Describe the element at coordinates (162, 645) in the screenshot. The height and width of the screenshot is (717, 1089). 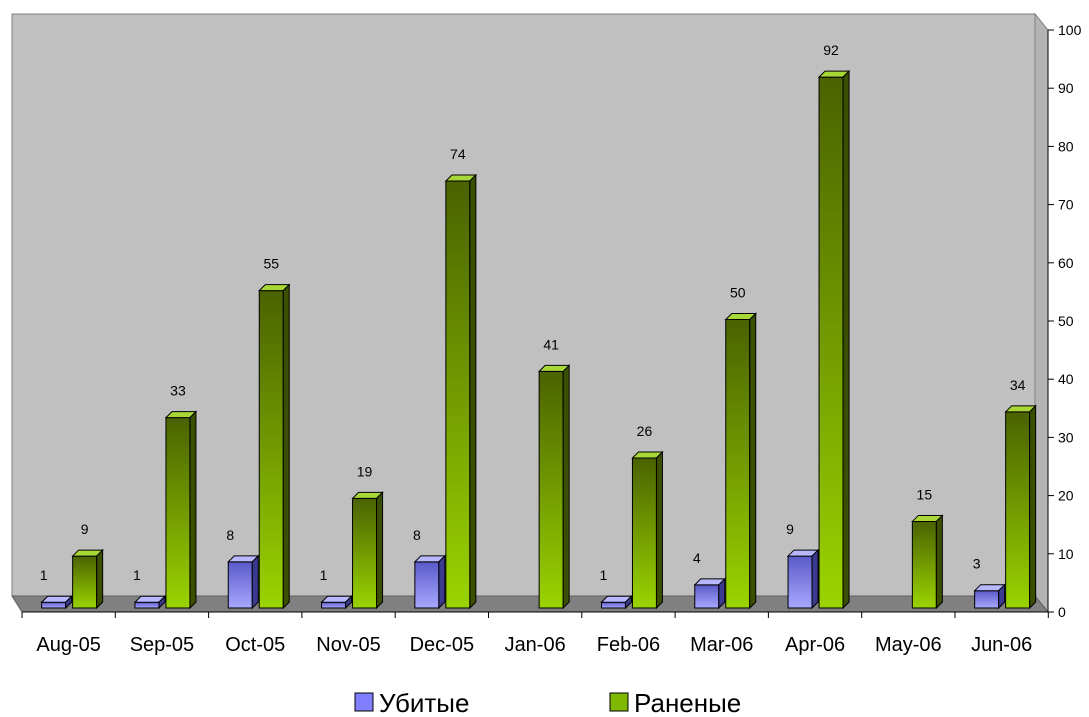
I see `x-tick-label: Sep-05` at that location.